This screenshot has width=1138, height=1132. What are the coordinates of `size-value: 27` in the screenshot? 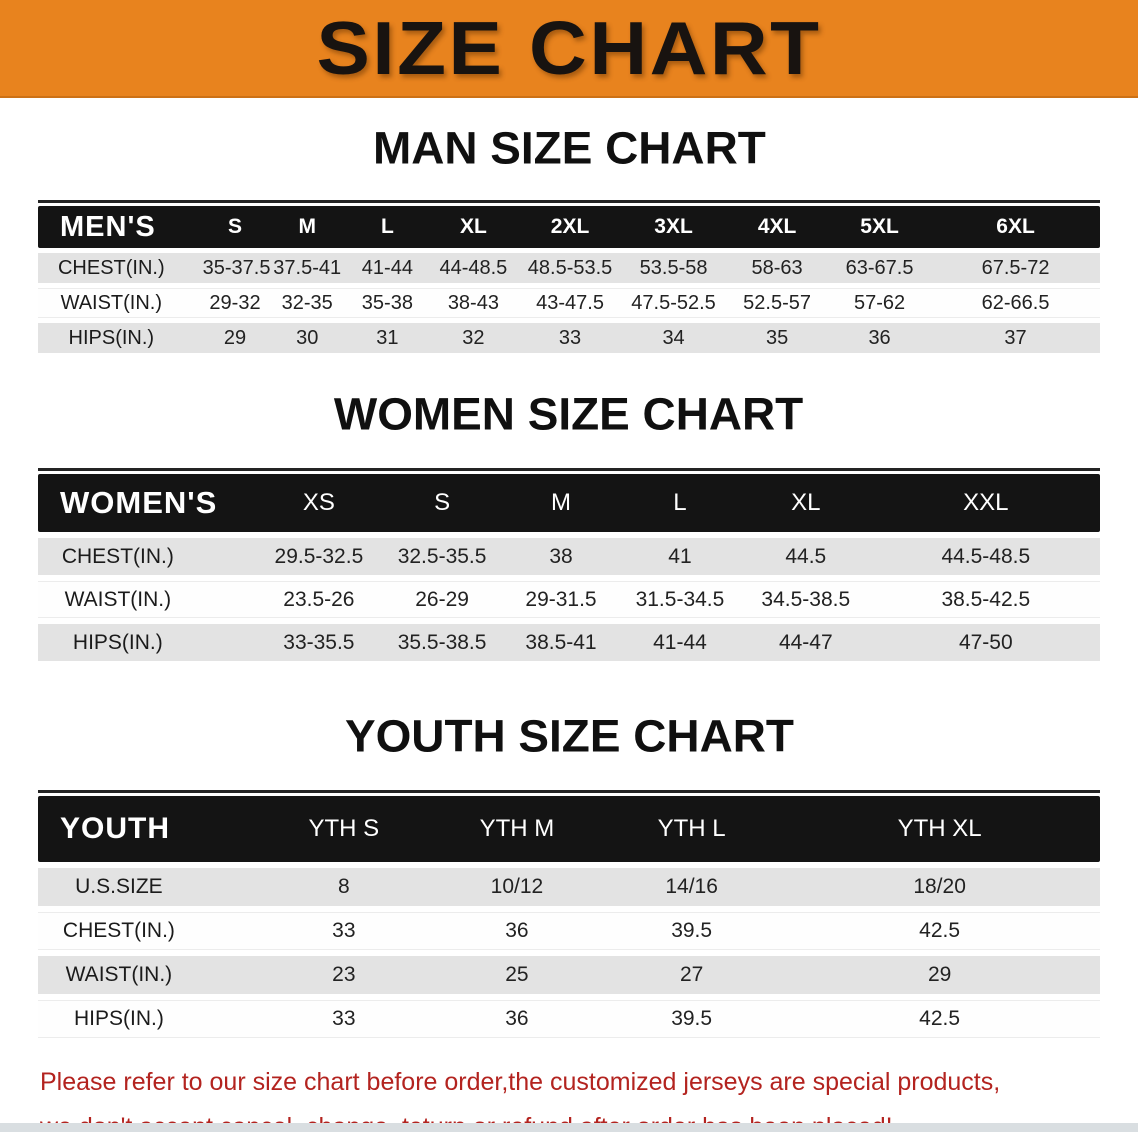 It's located at (691, 974).